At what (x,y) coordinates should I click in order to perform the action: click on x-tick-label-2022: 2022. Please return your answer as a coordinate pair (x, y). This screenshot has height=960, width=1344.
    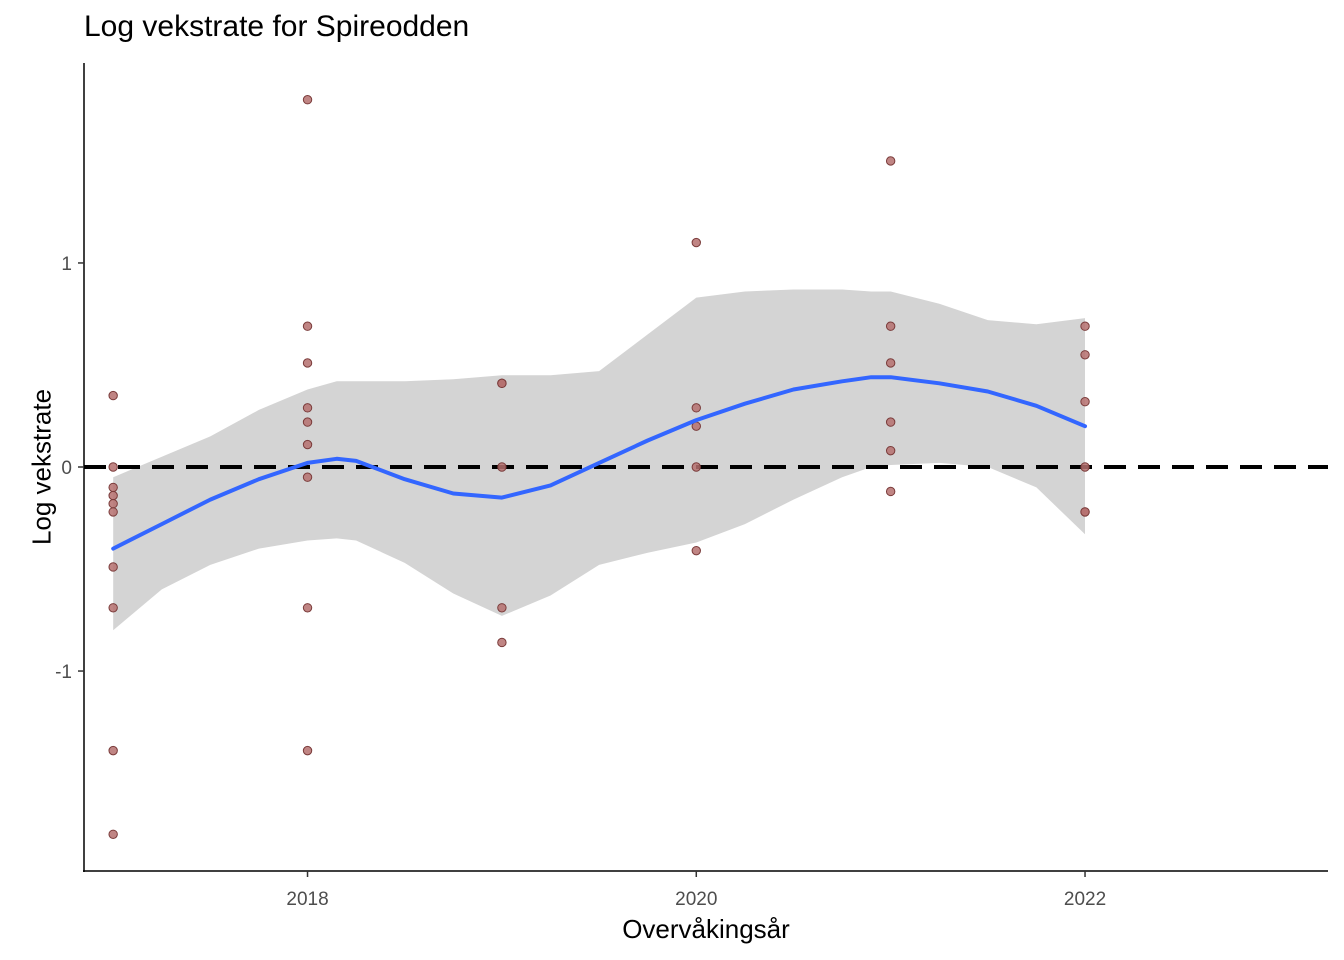
    Looking at the image, I should click on (1085, 899).